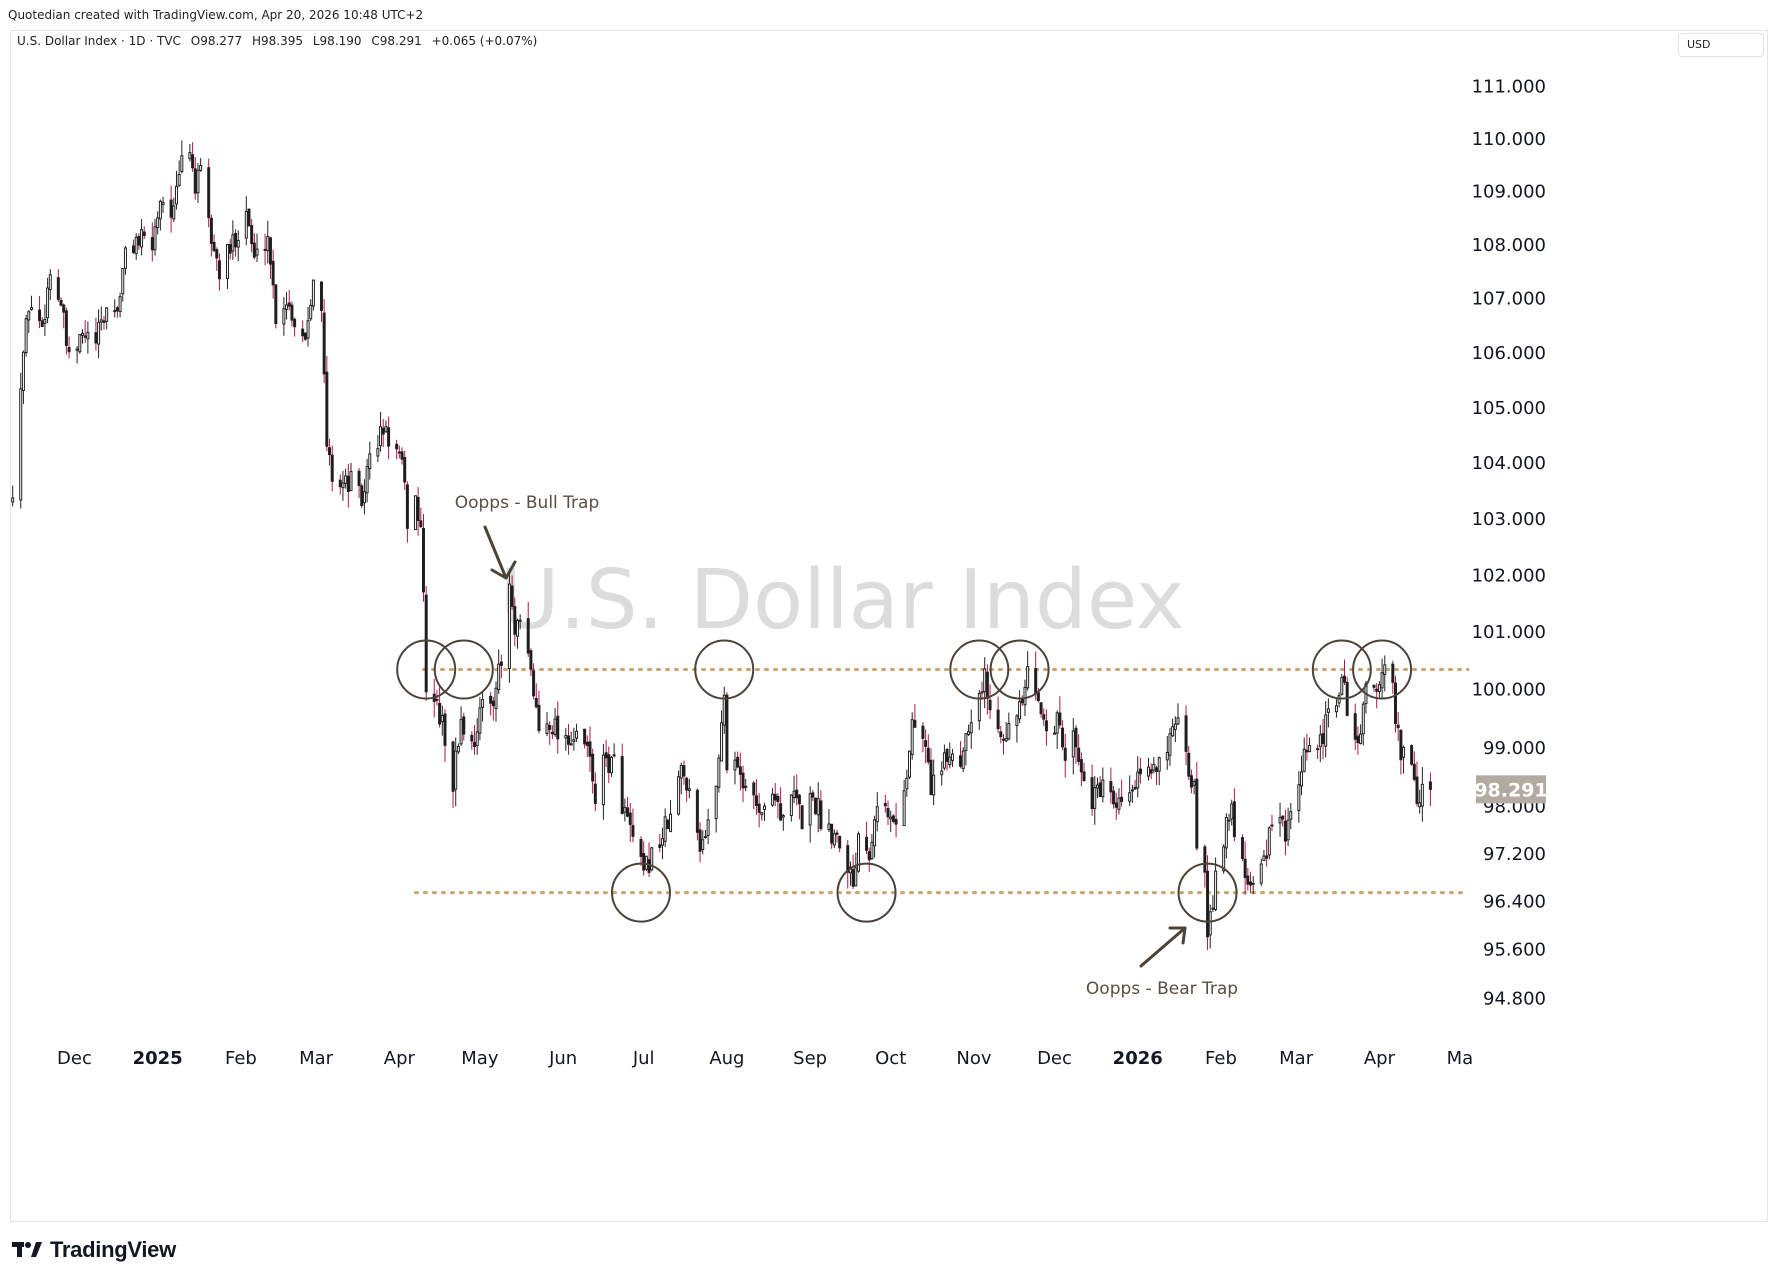  I want to click on level-lines, so click(941, 781).